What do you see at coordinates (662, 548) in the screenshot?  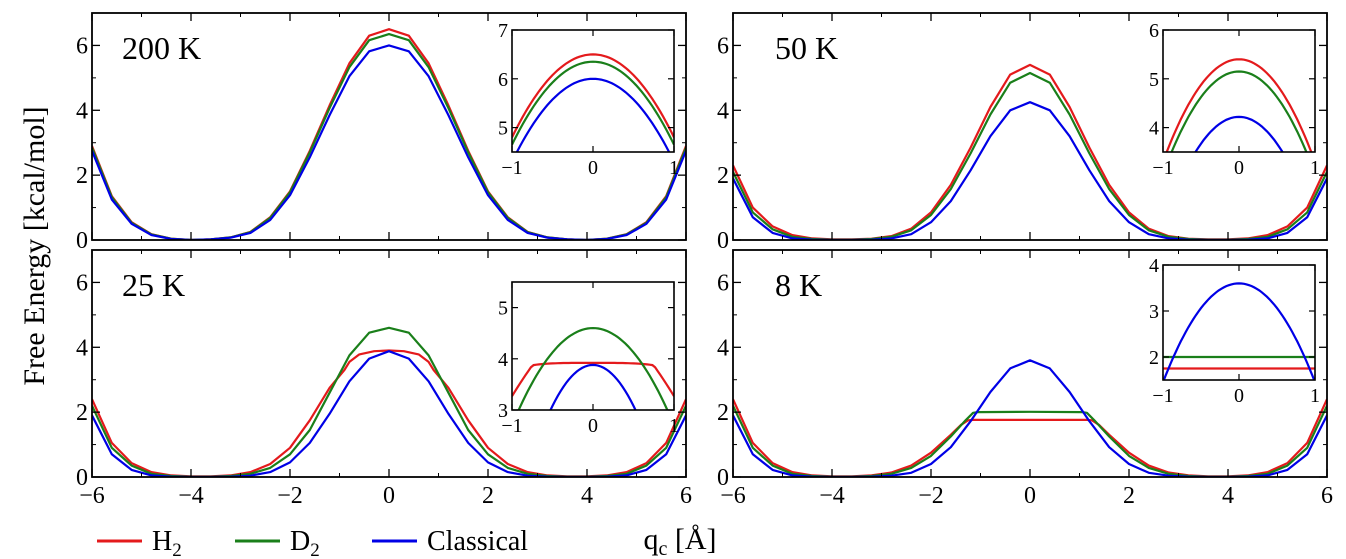 I see `x-axis-label-subscript: c` at bounding box center [662, 548].